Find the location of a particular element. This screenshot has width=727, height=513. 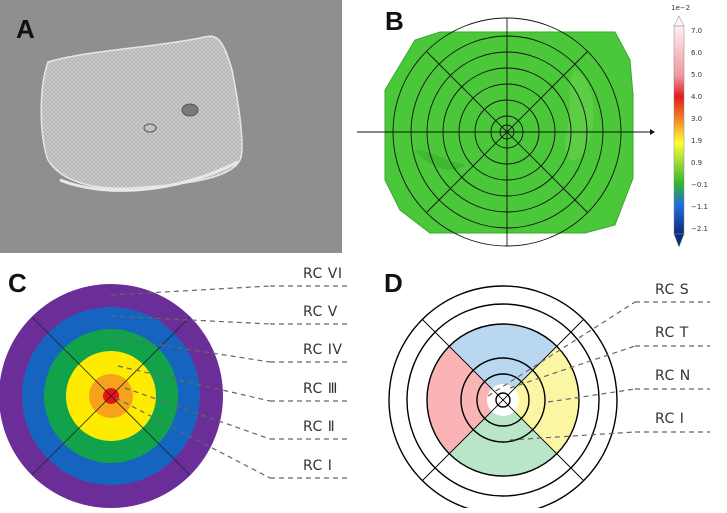

colorbar-tick: 0.9 is located at coordinates (697, 163).